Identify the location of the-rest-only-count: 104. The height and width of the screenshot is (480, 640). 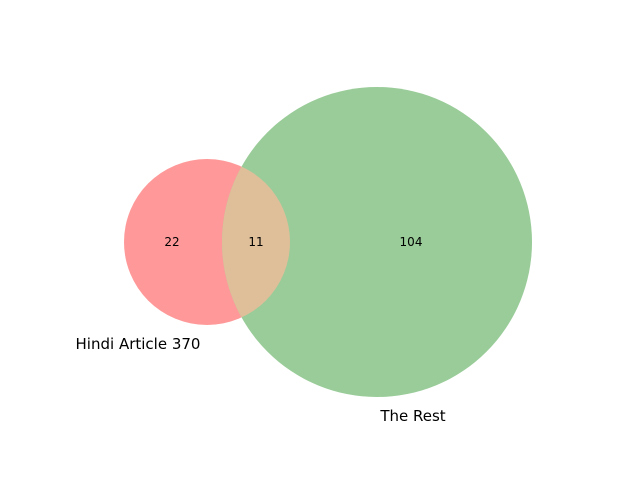
(411, 242).